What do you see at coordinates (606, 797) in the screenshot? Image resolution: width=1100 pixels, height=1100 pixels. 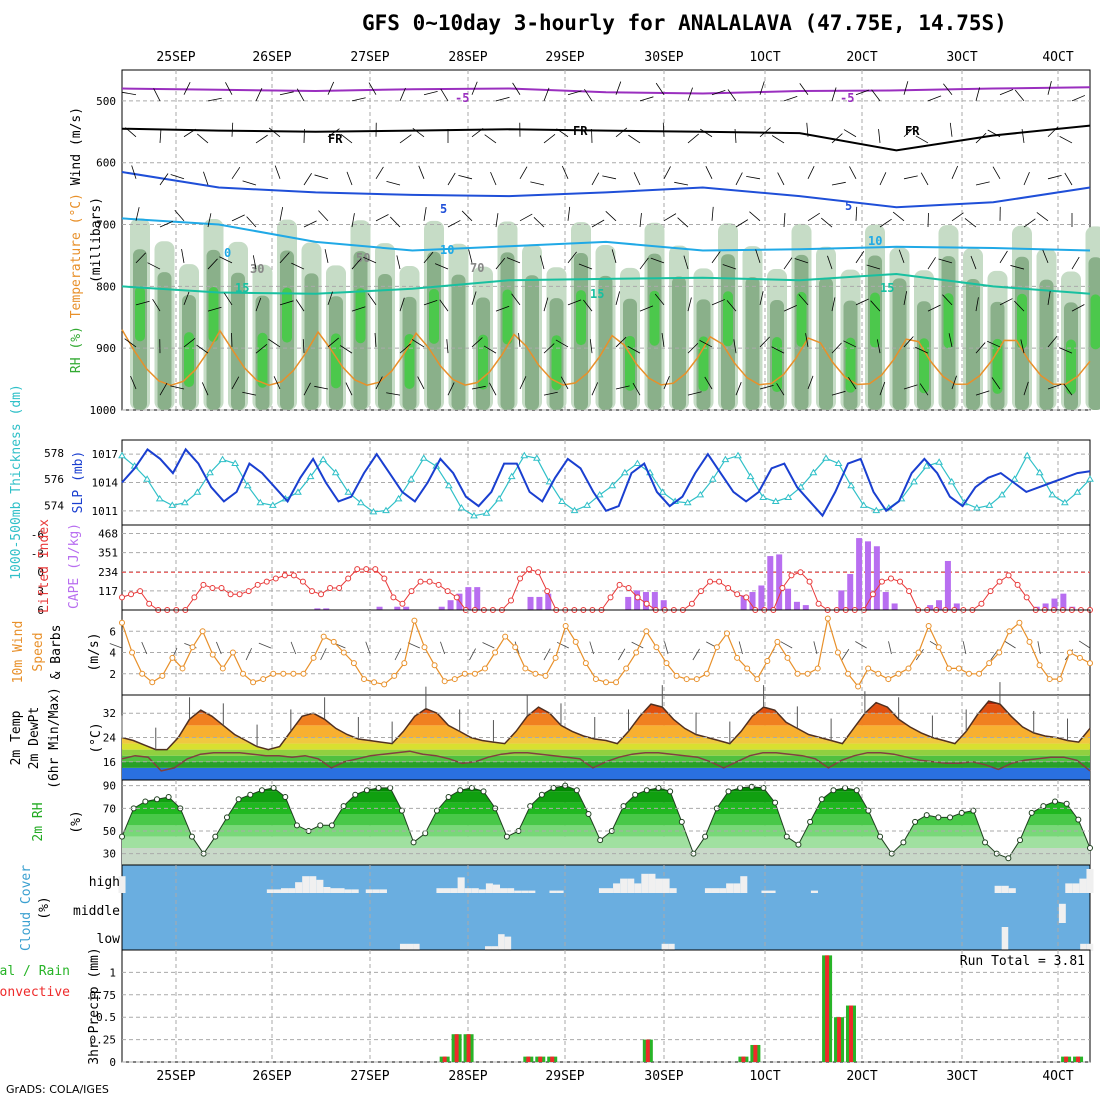 I see `rh-band` at bounding box center [606, 797].